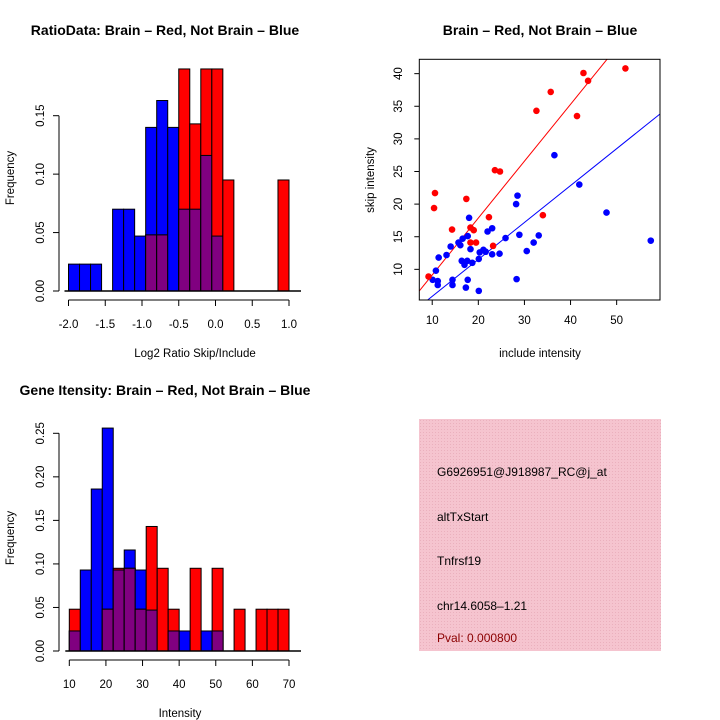 The height and width of the screenshot is (720, 720). Describe the element at coordinates (41, 433) in the screenshot. I see `y-tick-label: 0.25` at that location.